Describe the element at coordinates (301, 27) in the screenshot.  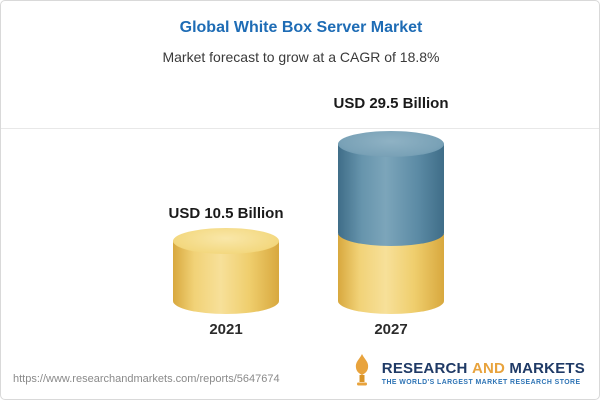
I see `chart-title: Global White Box Server Market` at that location.